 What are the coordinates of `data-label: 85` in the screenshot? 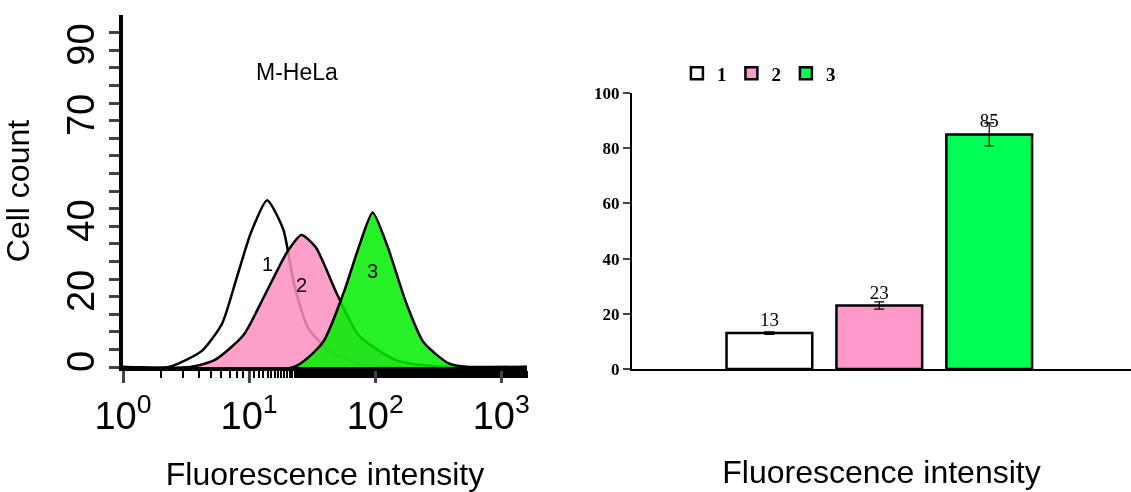 It's located at (989, 121).